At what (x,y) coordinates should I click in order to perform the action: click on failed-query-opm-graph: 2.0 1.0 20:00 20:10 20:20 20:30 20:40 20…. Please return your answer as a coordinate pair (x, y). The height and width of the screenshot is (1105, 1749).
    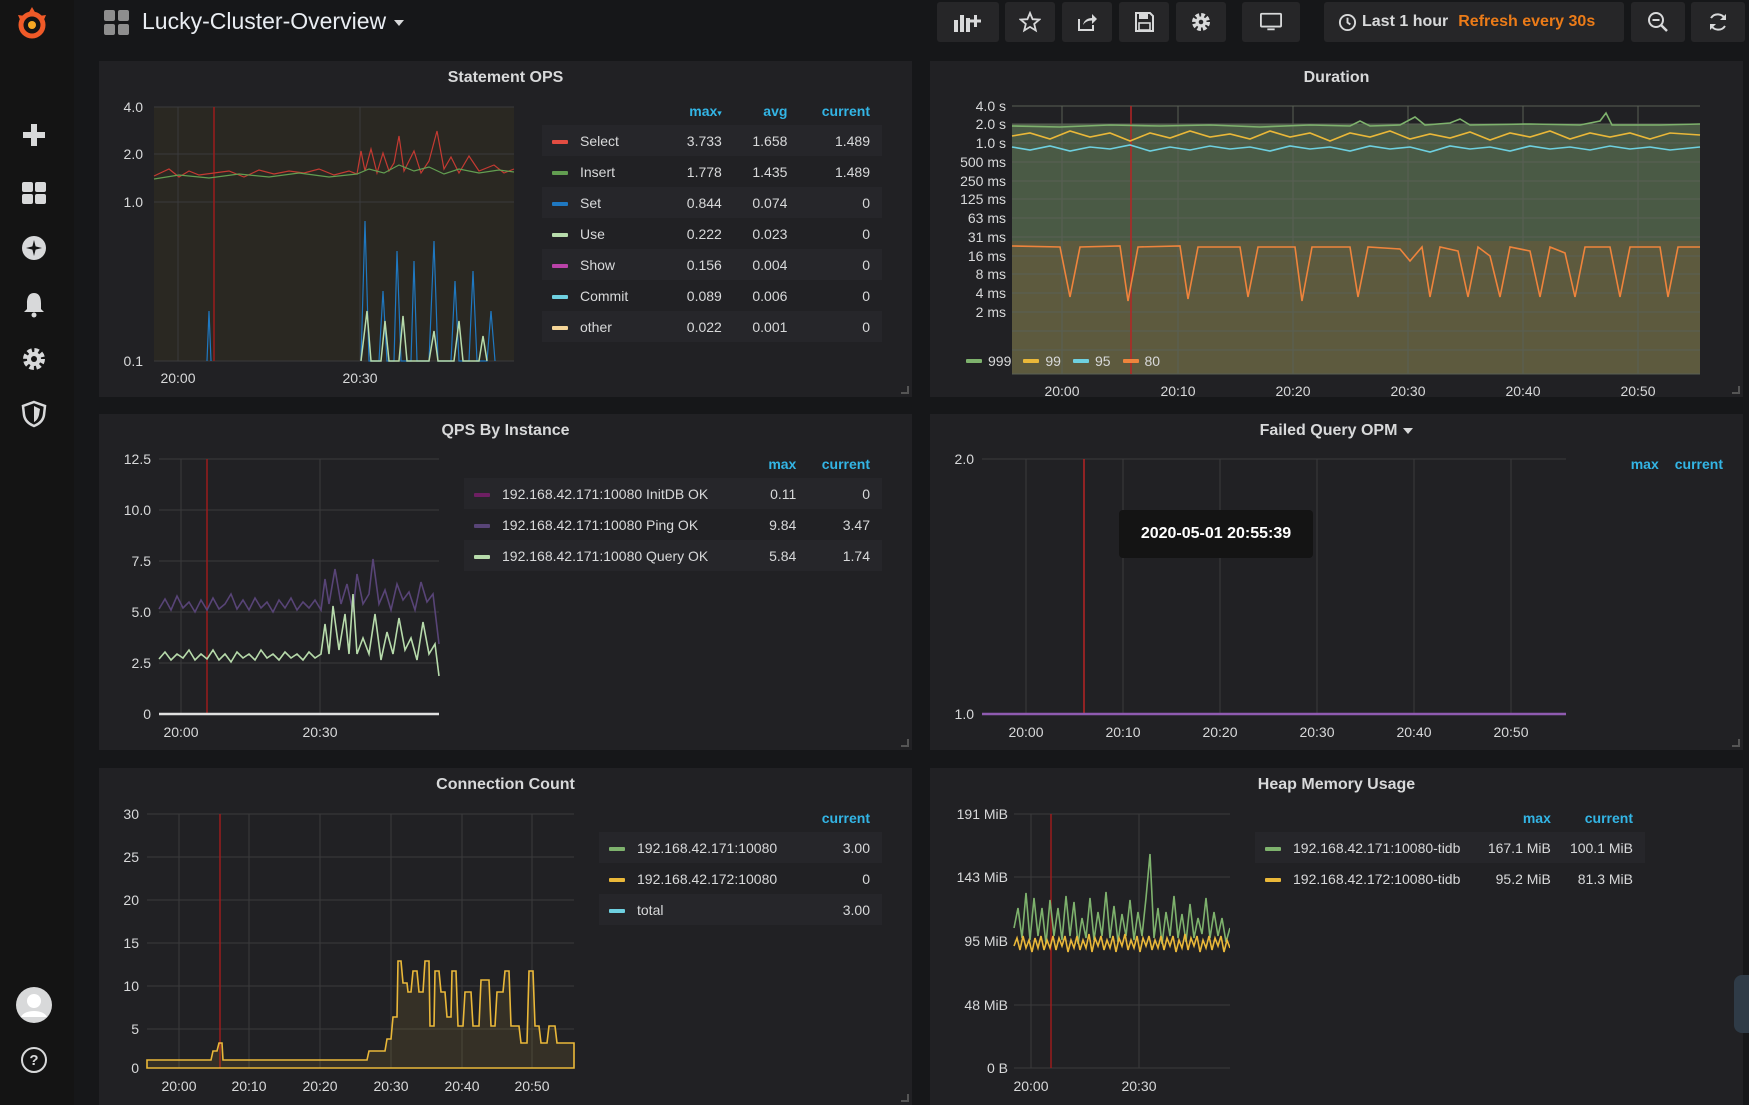
    Looking at the image, I should click on (1250, 582).